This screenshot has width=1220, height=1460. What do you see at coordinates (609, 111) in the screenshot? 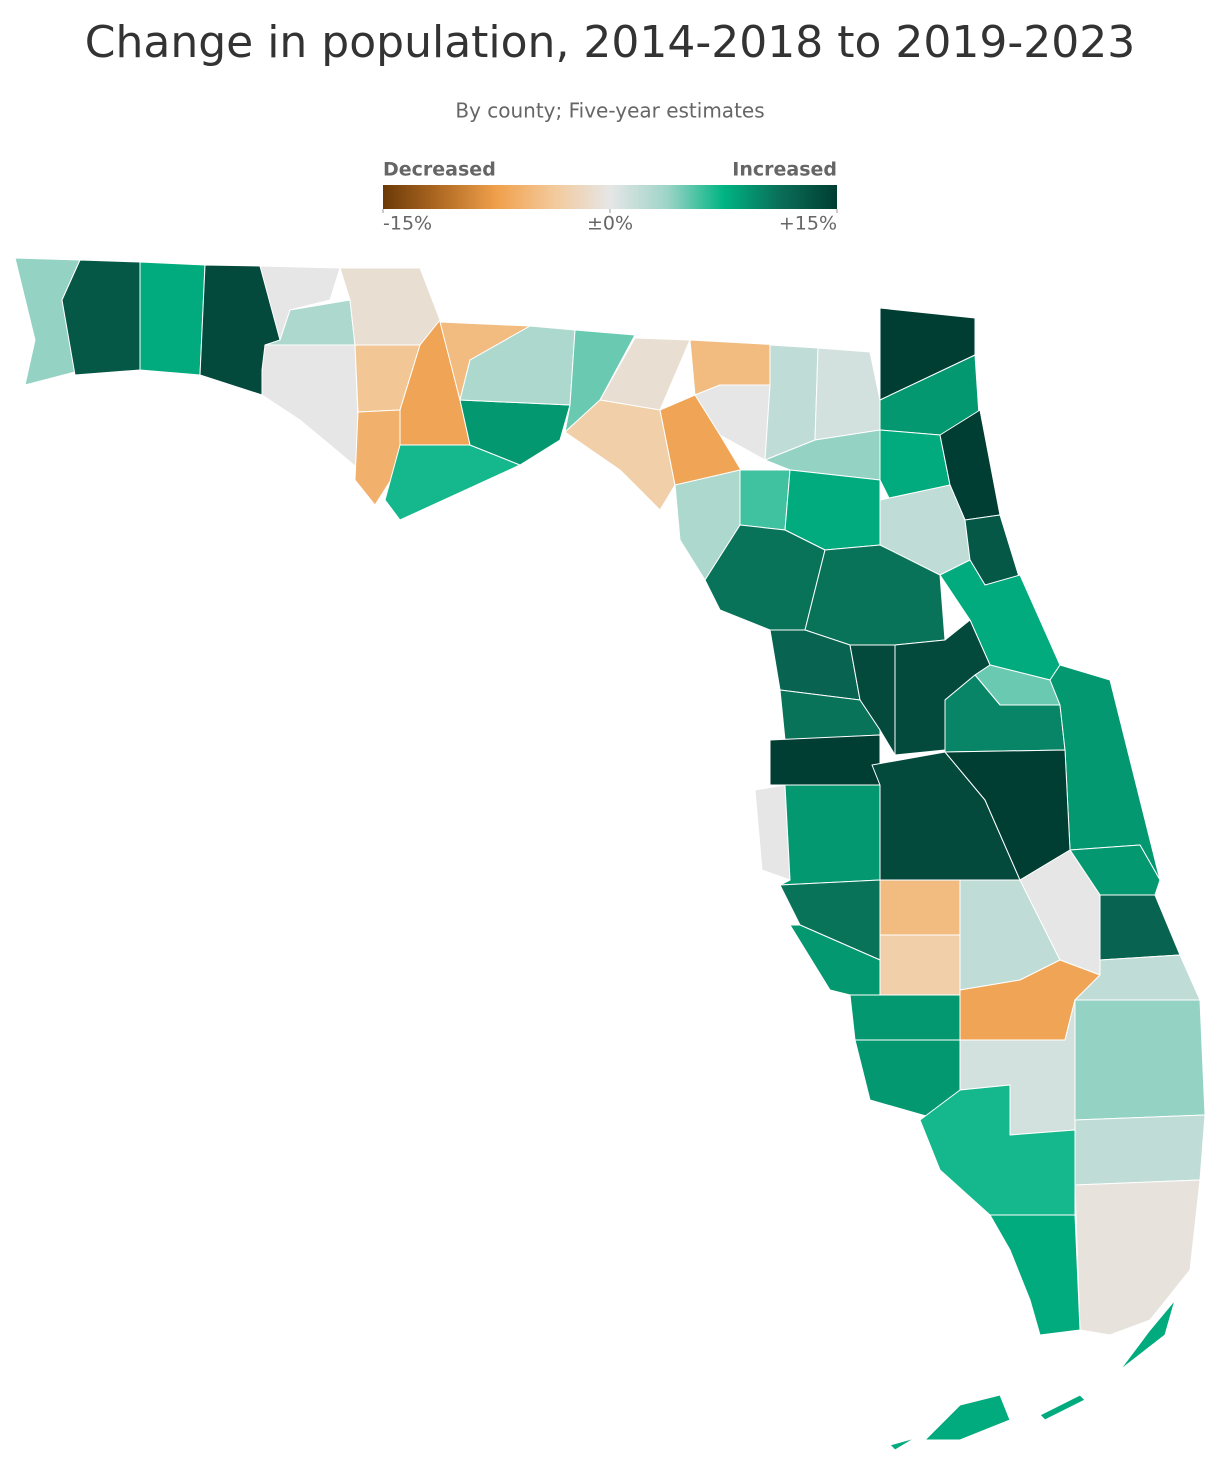
I see `chart-subtitle: By county; Five-year estimates` at bounding box center [609, 111].